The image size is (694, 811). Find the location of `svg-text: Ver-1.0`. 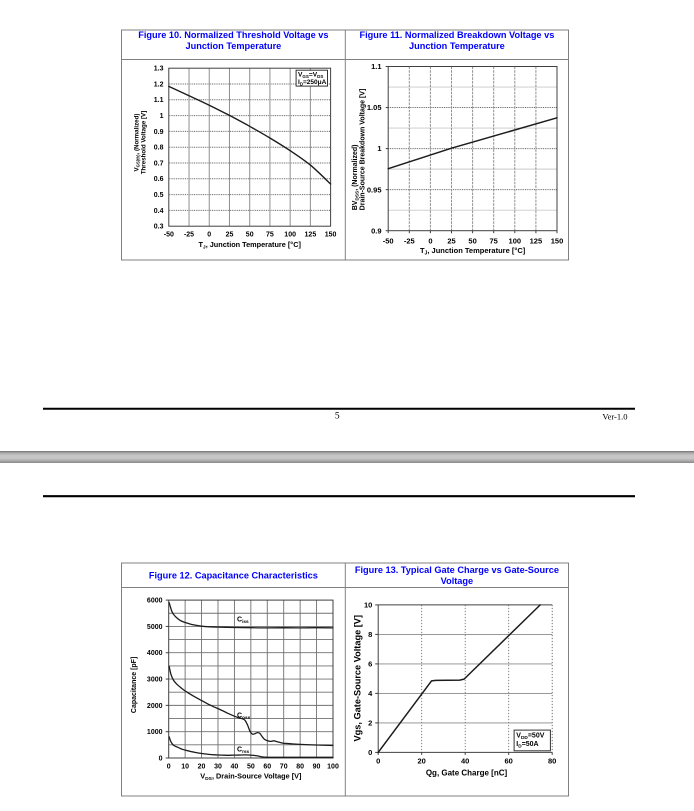

svg-text: Ver-1.0 is located at coordinates (614, 417).